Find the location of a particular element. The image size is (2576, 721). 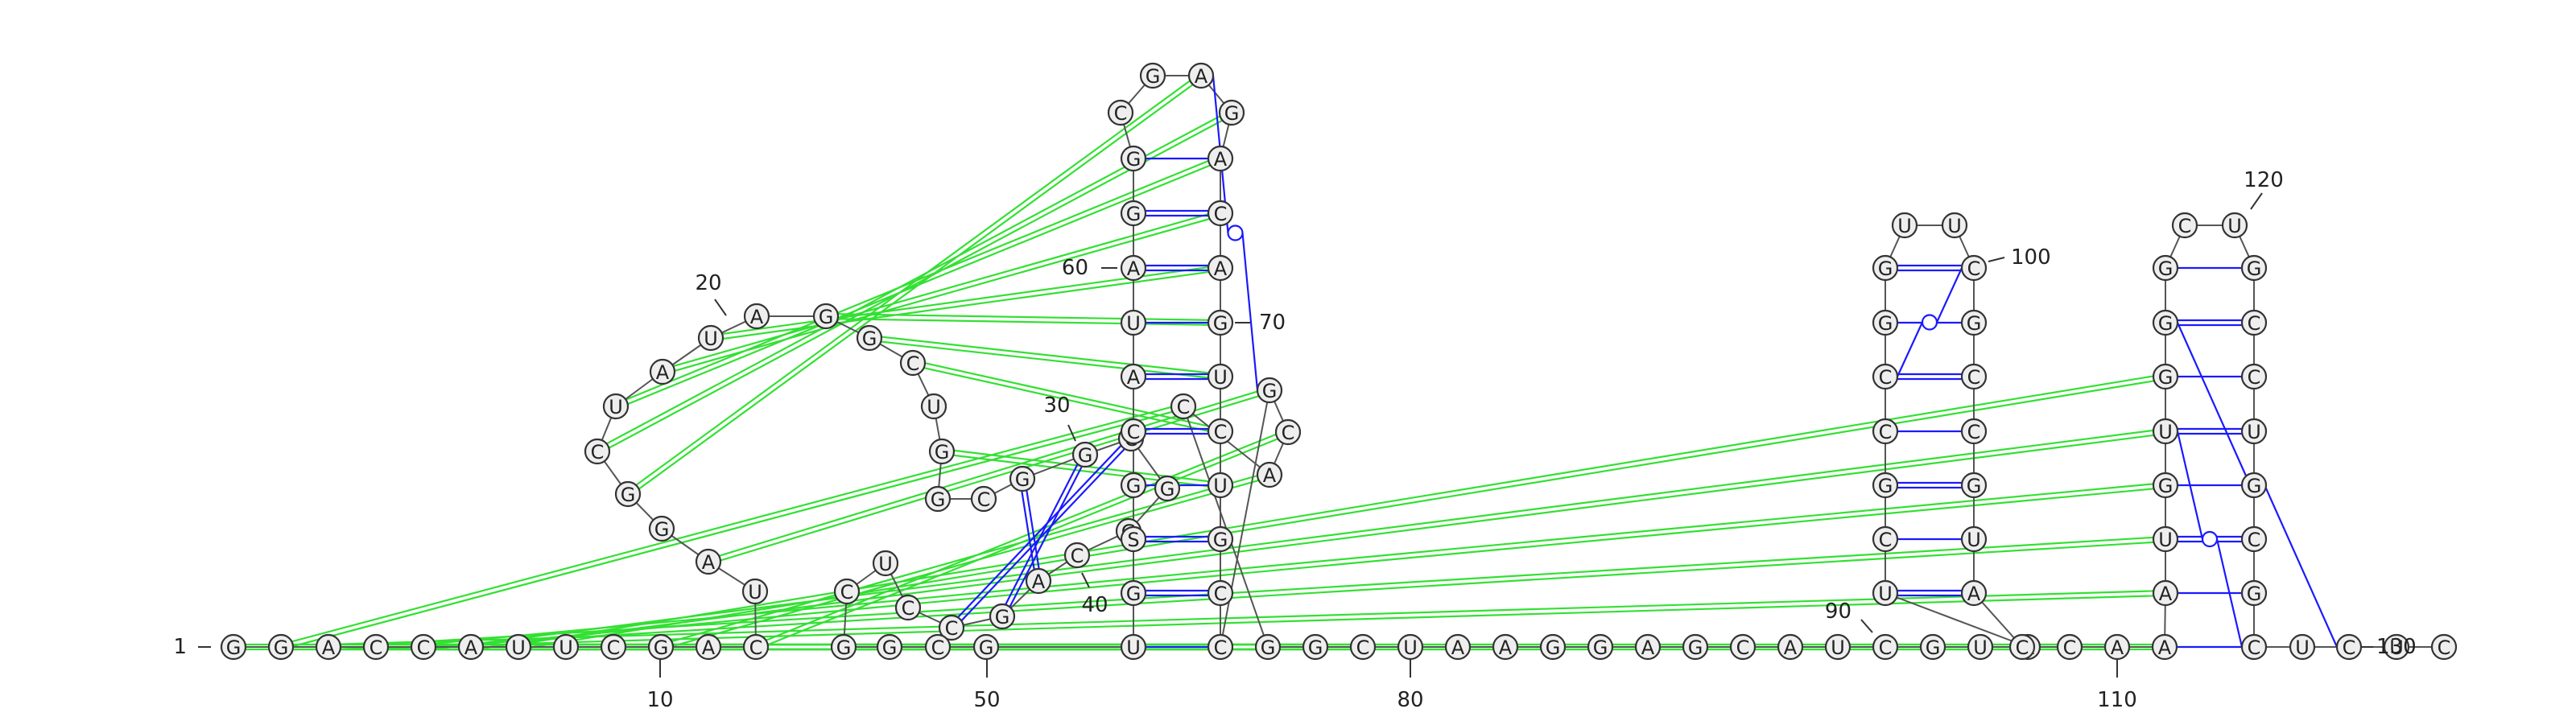

backbone-segment is located at coordinates (1957, 620).